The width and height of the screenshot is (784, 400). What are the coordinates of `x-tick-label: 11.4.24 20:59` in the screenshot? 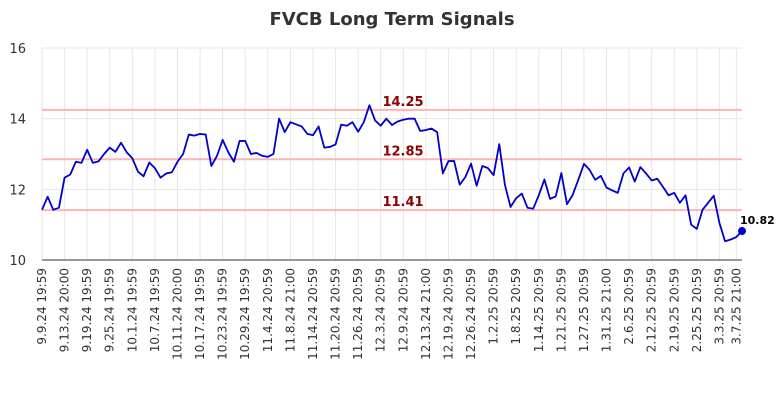 It's located at (268, 310).